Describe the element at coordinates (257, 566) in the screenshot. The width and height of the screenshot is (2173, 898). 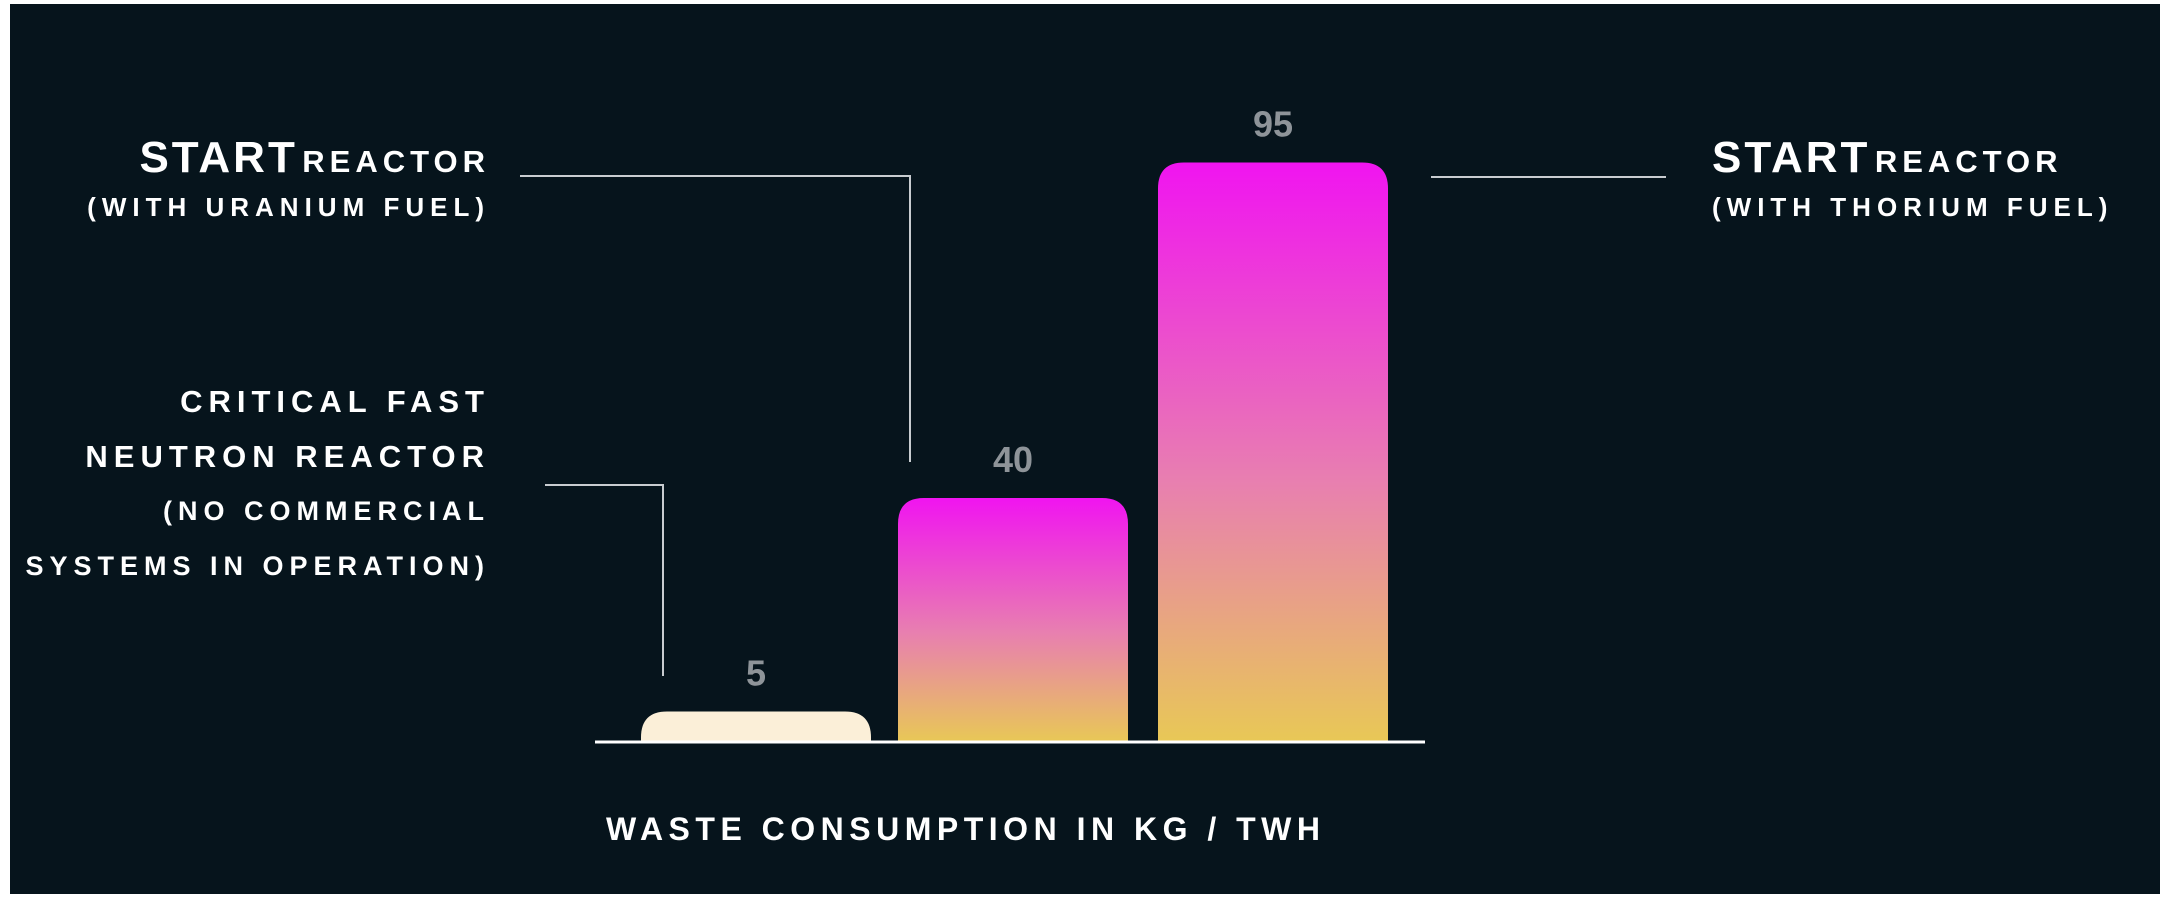
I see `fast-neutron-line-4: SYSTEMS IN OPERATION)` at that location.